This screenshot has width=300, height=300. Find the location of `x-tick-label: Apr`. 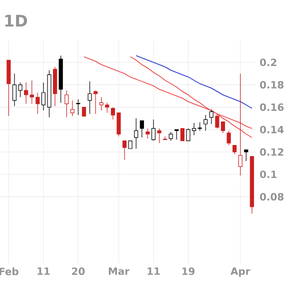

x-tick-label: Apr is located at coordinates (240, 272).